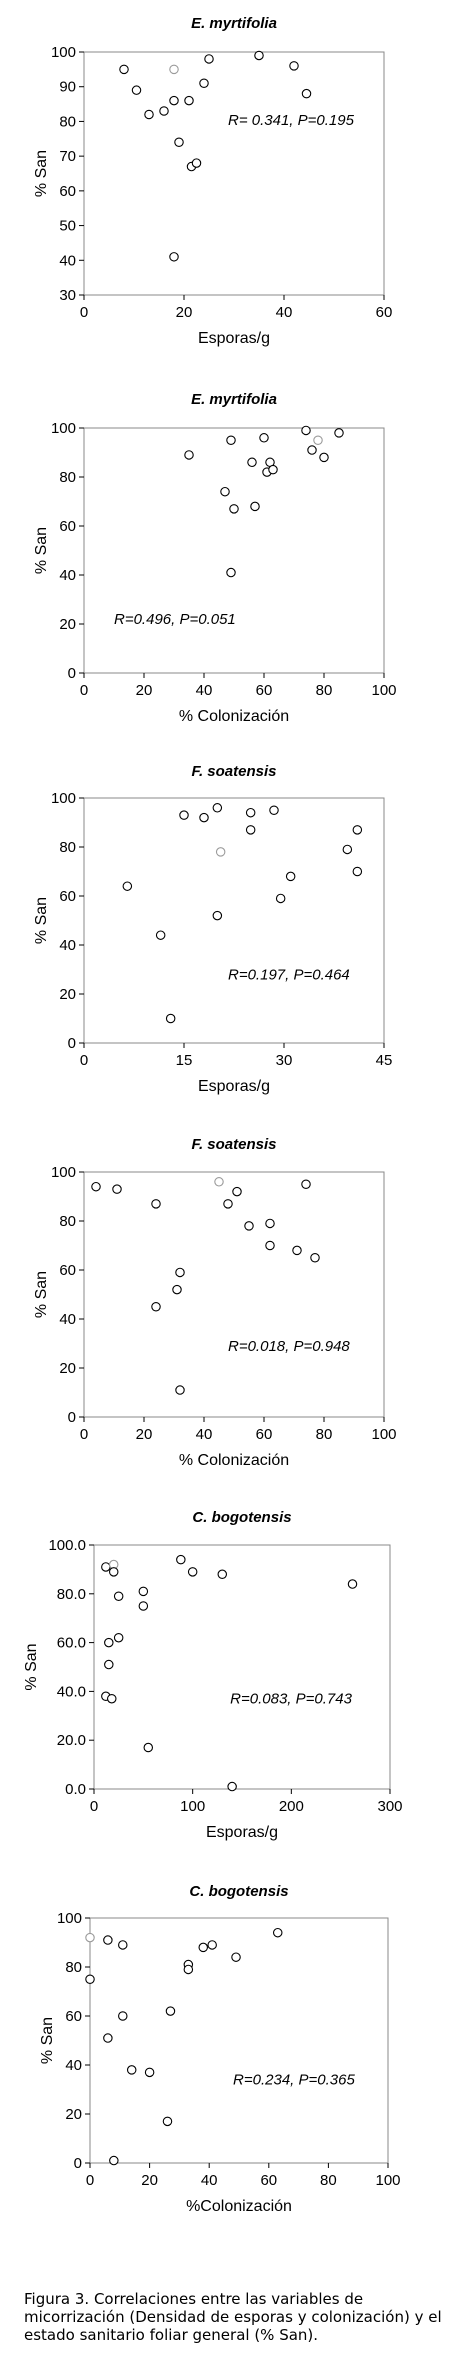 This screenshot has height=2362, width=472. Describe the element at coordinates (71, 1643) in the screenshot. I see `chart-5-y-tick-label: 60.0` at that location.